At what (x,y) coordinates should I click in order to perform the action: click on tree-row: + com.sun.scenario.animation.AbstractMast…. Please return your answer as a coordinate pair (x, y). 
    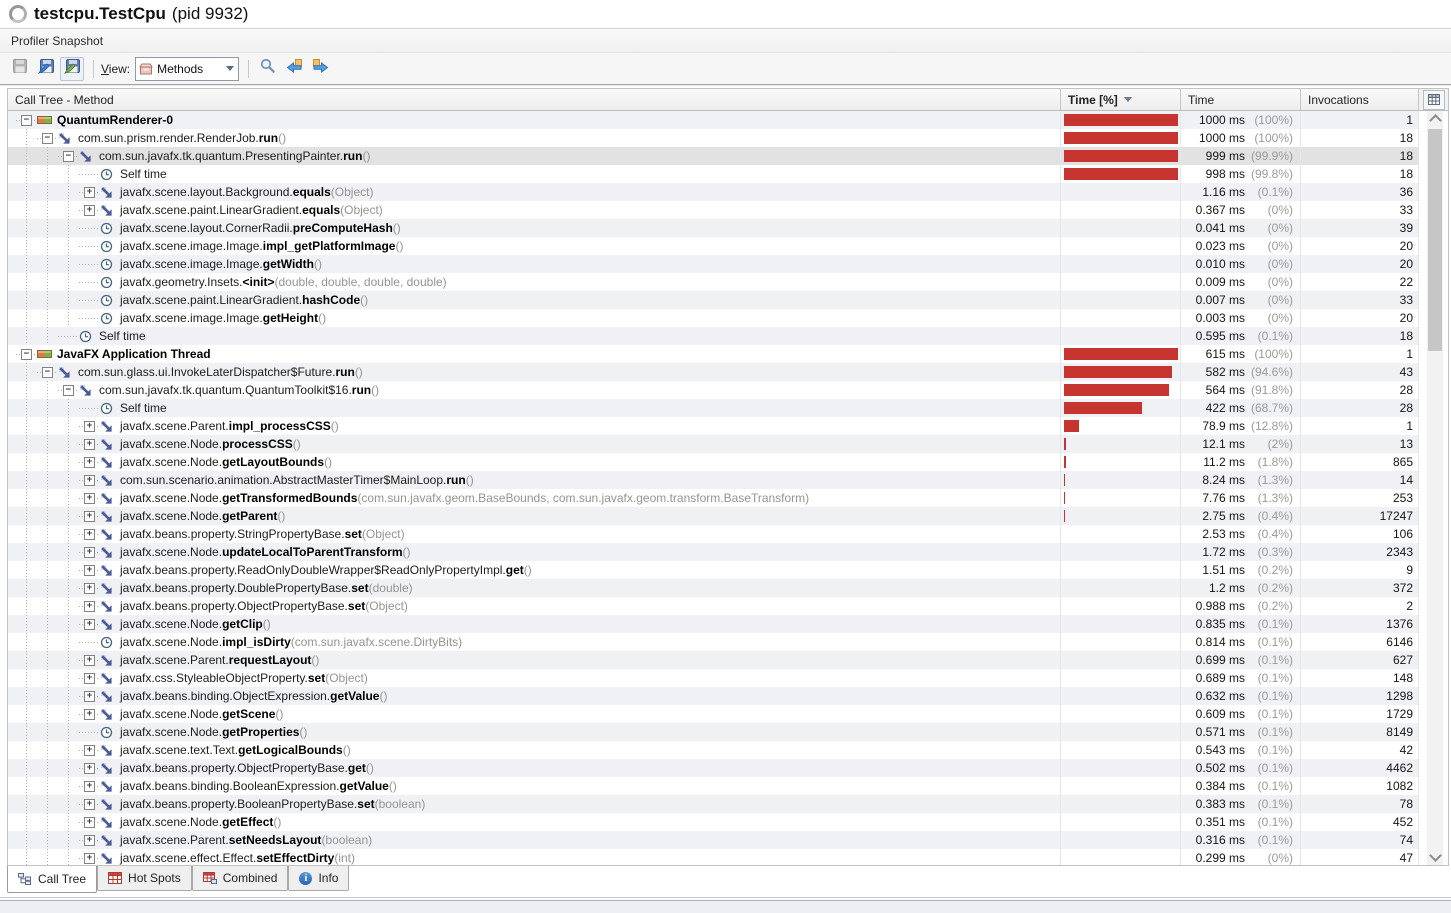
    Looking at the image, I should click on (713, 480).